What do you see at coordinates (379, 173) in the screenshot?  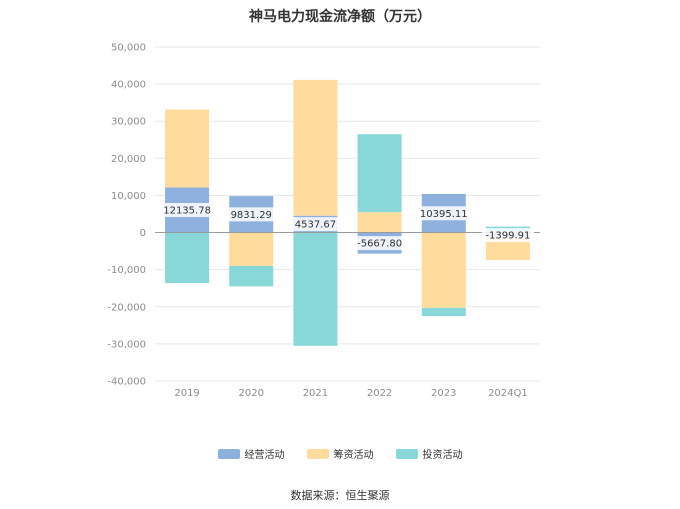 I see `bar-投资活动-2022` at bounding box center [379, 173].